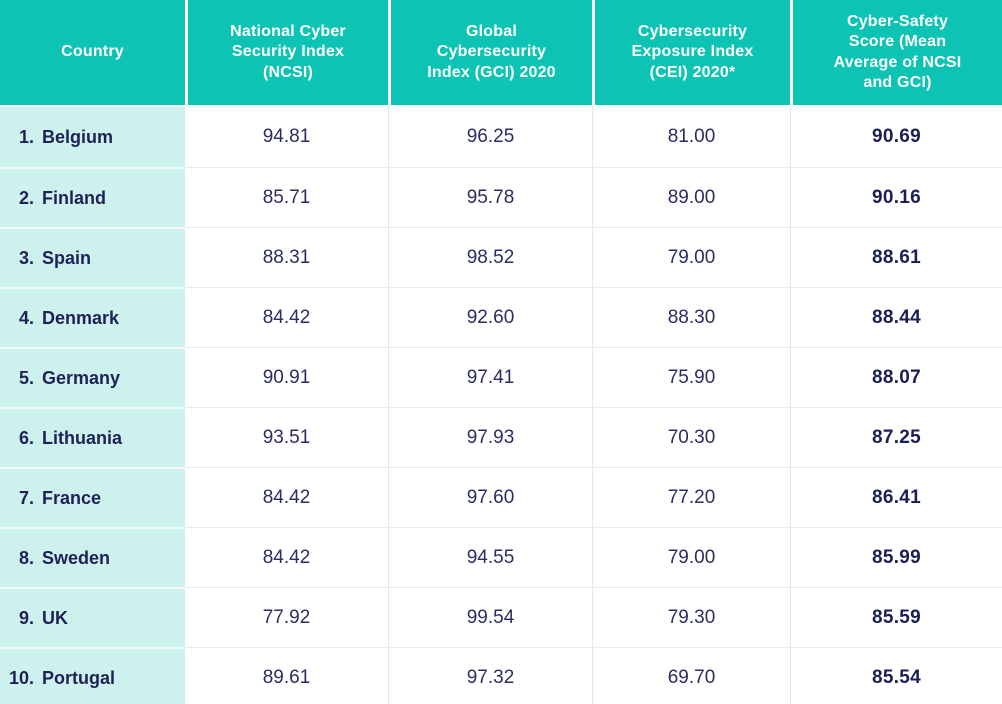  I want to click on ncsi-cell: 88.31, so click(286, 257).